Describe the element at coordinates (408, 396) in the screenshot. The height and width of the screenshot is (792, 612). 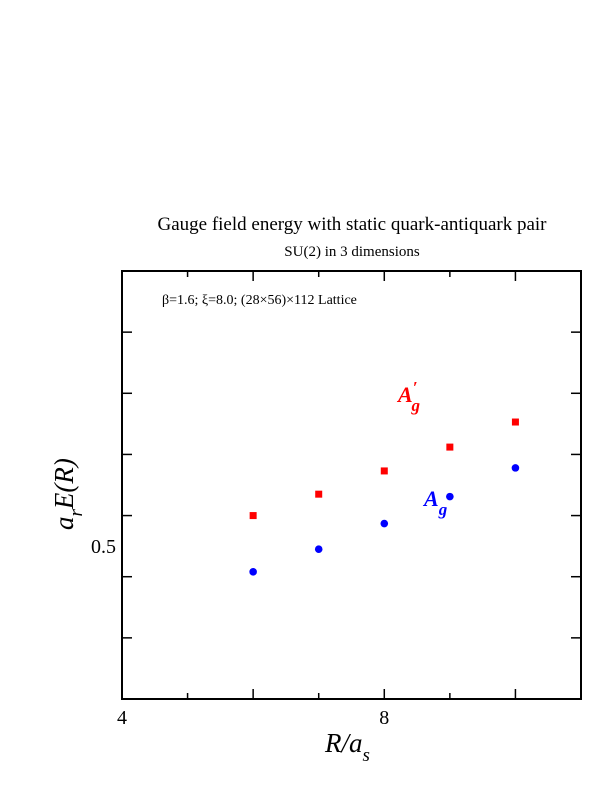
I see `legend-label-a-prime-g: A′ g` at that location.